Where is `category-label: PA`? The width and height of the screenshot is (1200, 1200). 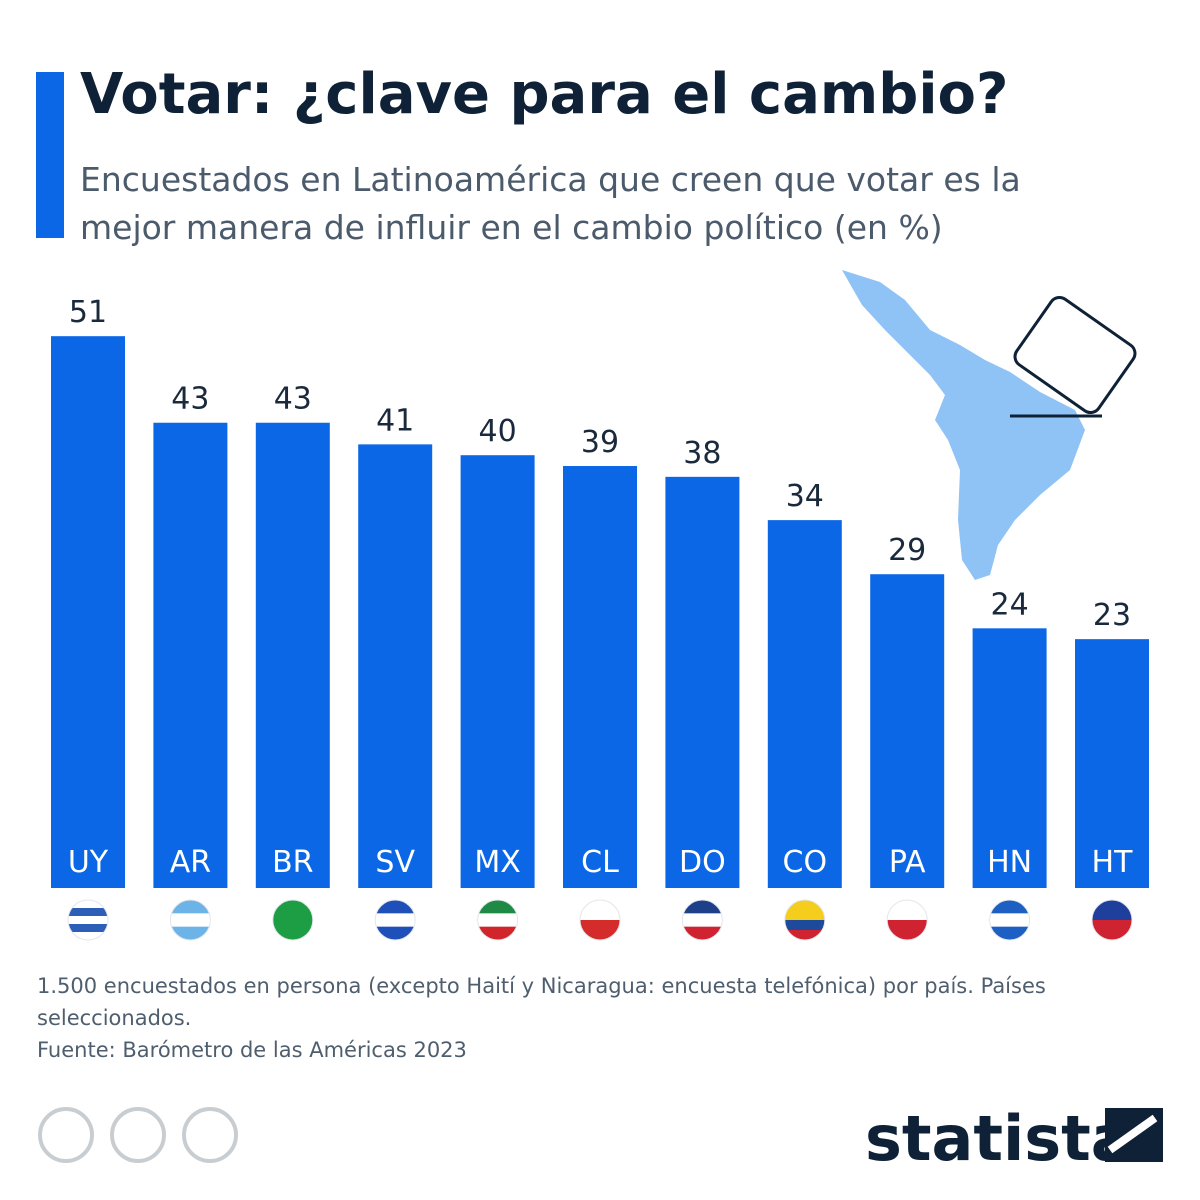 category-label: PA is located at coordinates (907, 862).